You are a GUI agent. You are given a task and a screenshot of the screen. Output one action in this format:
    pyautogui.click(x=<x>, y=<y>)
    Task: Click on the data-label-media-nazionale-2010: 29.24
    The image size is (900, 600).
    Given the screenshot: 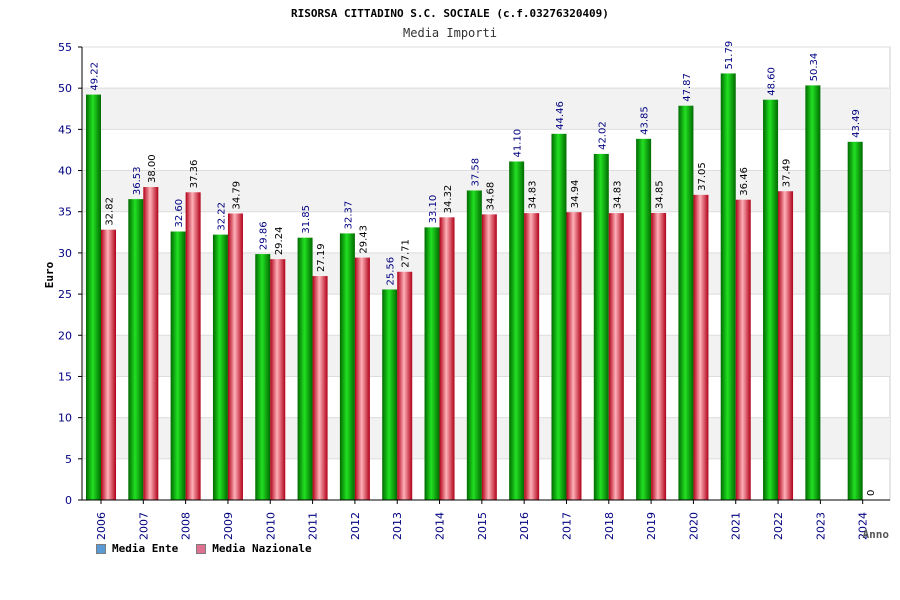 What is the action you would take?
    pyautogui.click(x=279, y=241)
    